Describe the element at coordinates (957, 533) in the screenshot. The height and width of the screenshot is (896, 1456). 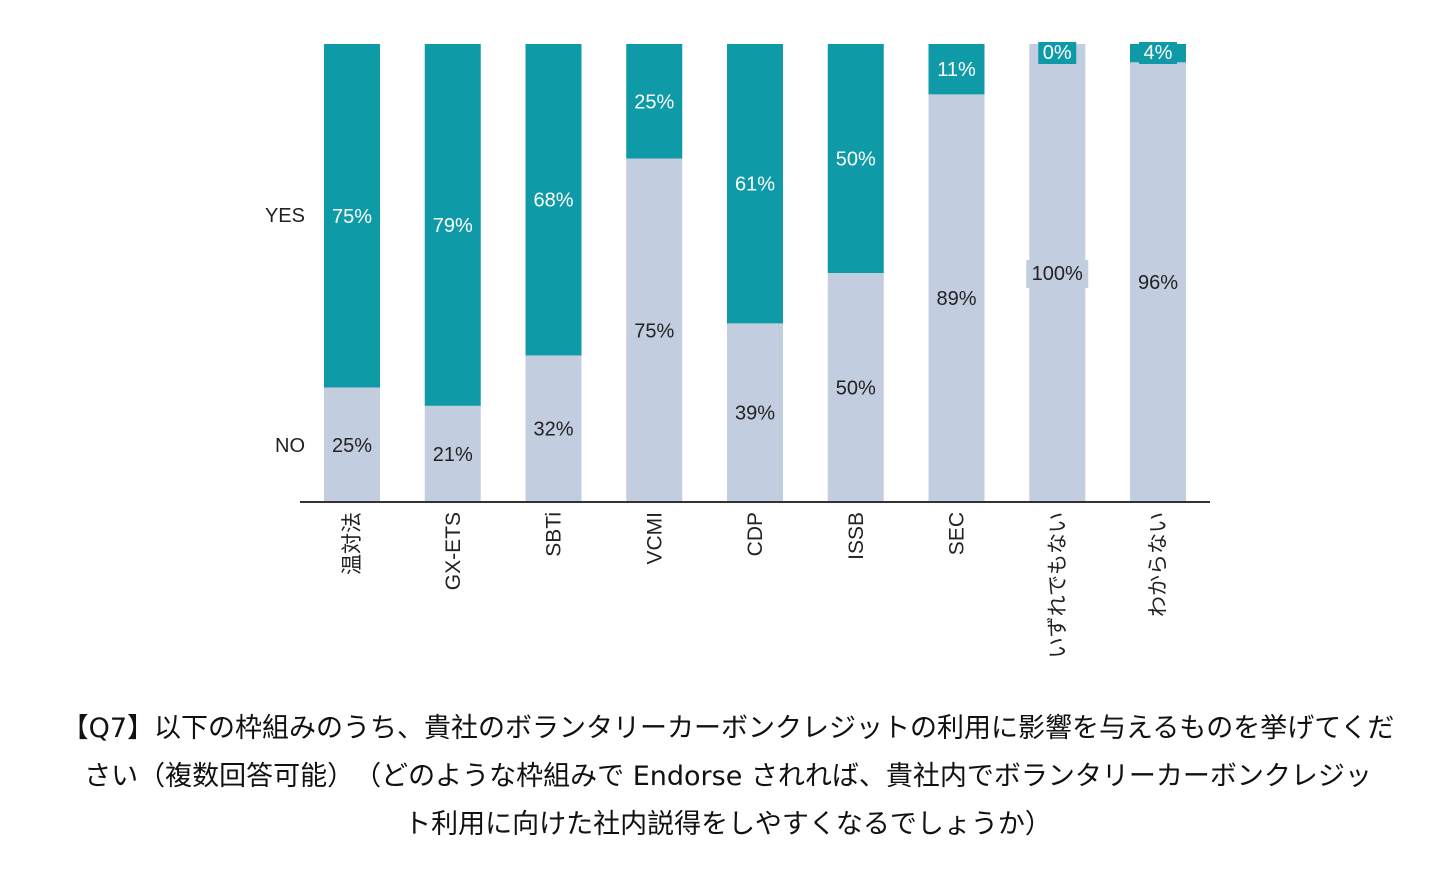
I see `category-label-6: SEC` at that location.